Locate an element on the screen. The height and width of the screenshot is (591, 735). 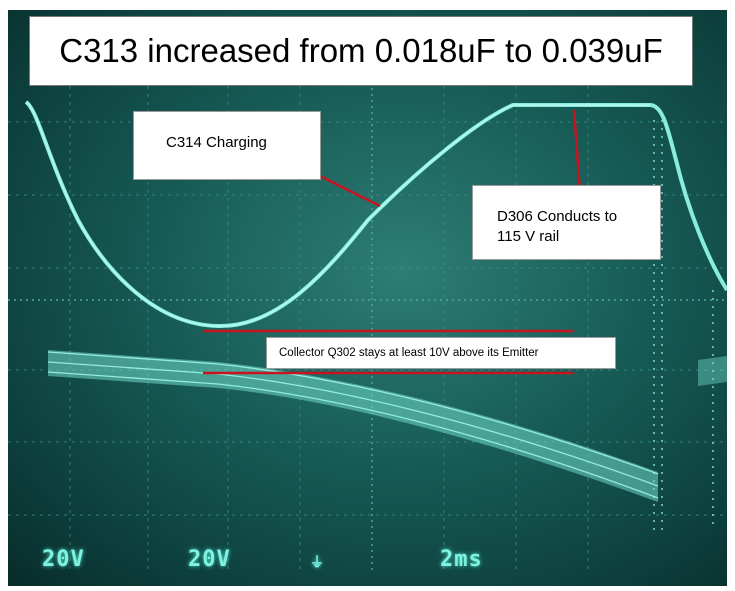
ch1-volts-readout: 20V is located at coordinates (63, 559).